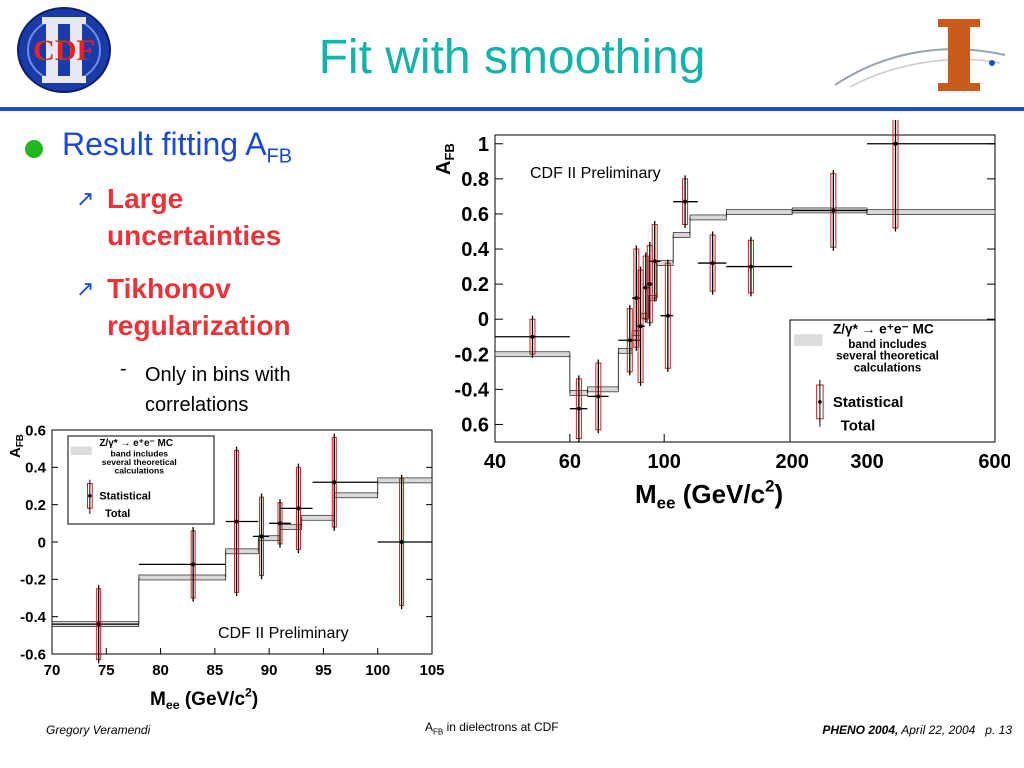  I want to click on chart1-legend-stat-label: Statistical, so click(868, 402).